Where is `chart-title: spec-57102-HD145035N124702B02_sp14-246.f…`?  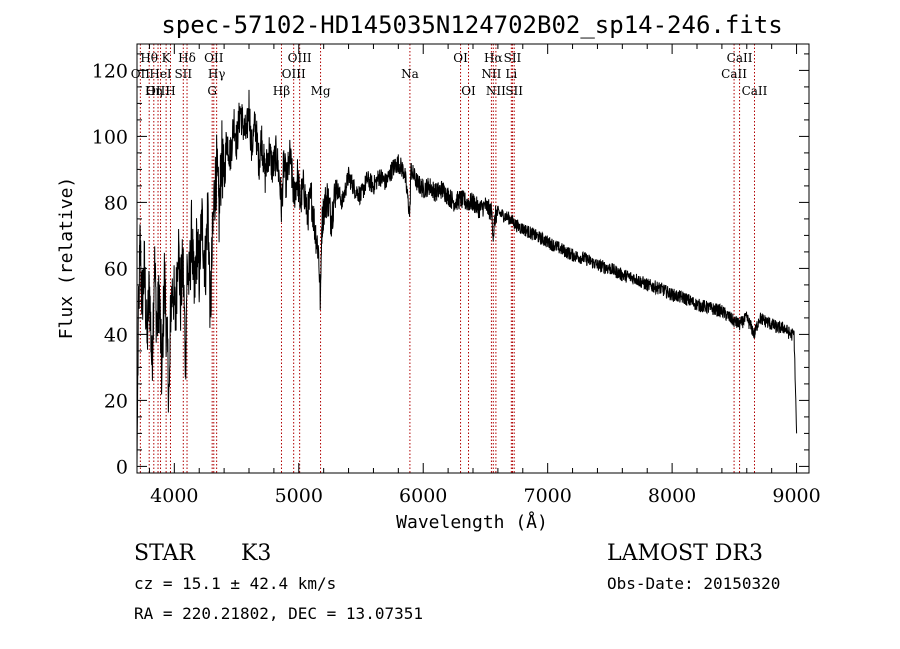 chart-title: spec-57102-HD145035N124702B02_sp14-246.f… is located at coordinates (471, 25).